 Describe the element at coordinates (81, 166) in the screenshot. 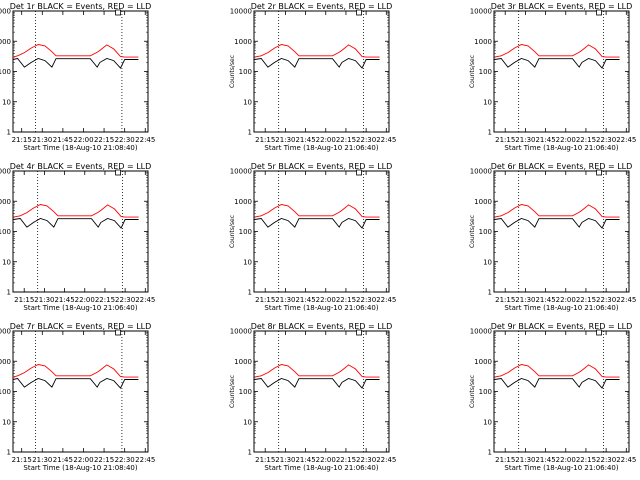

I see `chart-title: Det 4r BLACK = Events, RED = LLD` at that location.